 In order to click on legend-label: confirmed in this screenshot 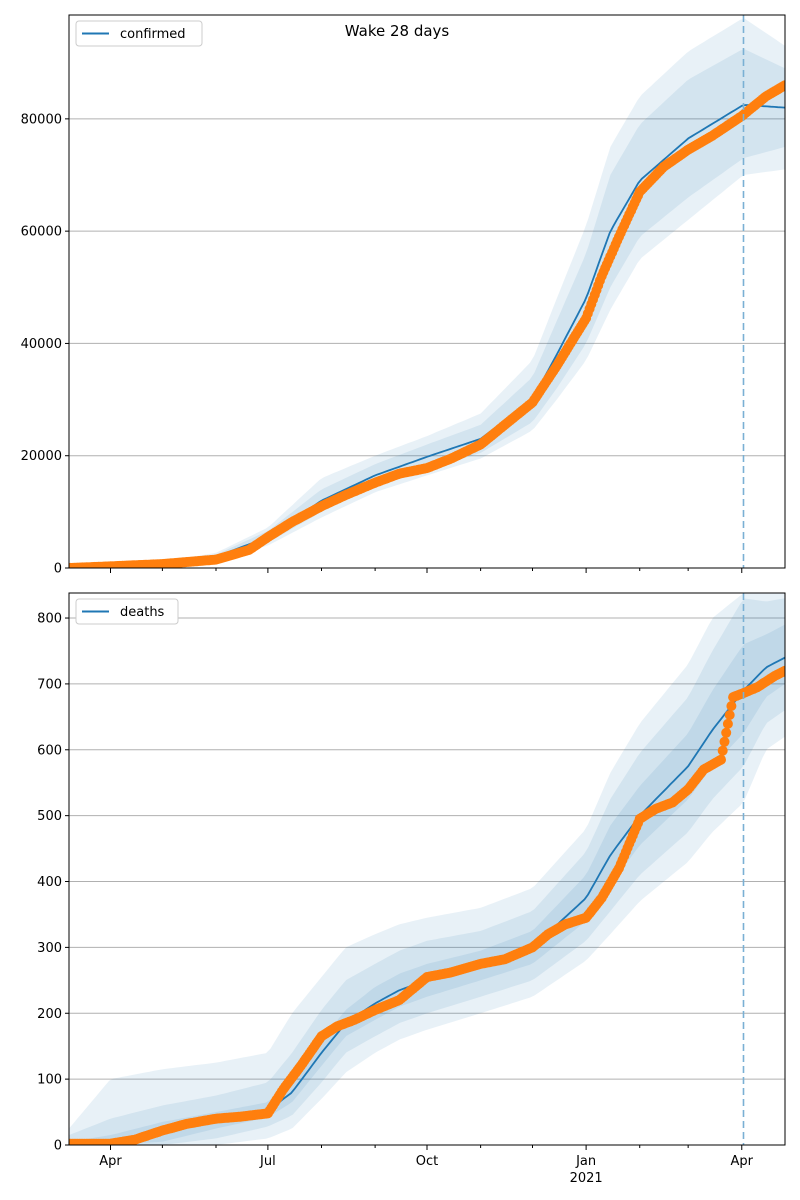, I will do `click(153, 34)`.